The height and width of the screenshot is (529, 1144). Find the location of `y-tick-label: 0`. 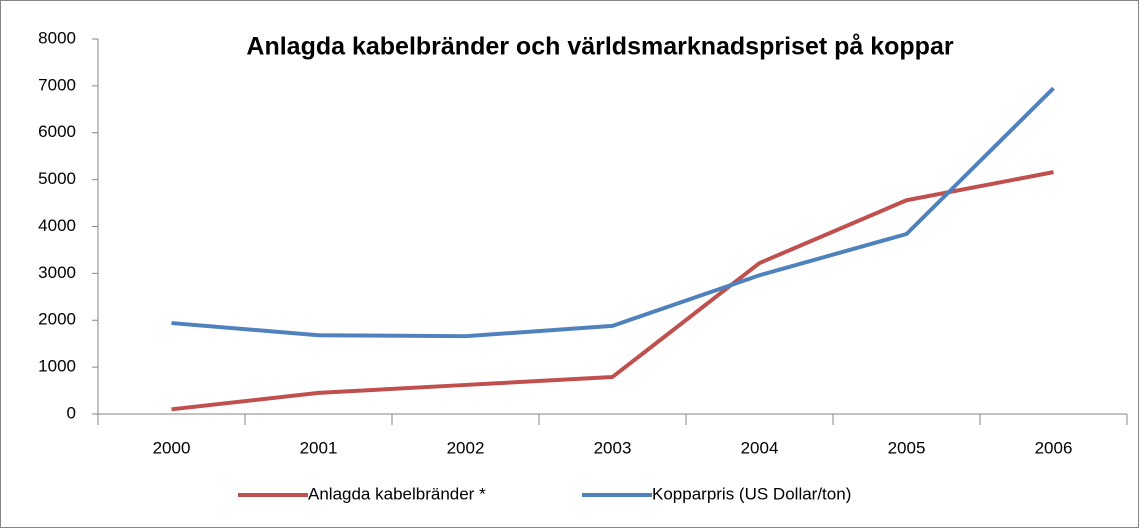

y-tick-label: 0 is located at coordinates (71, 412).